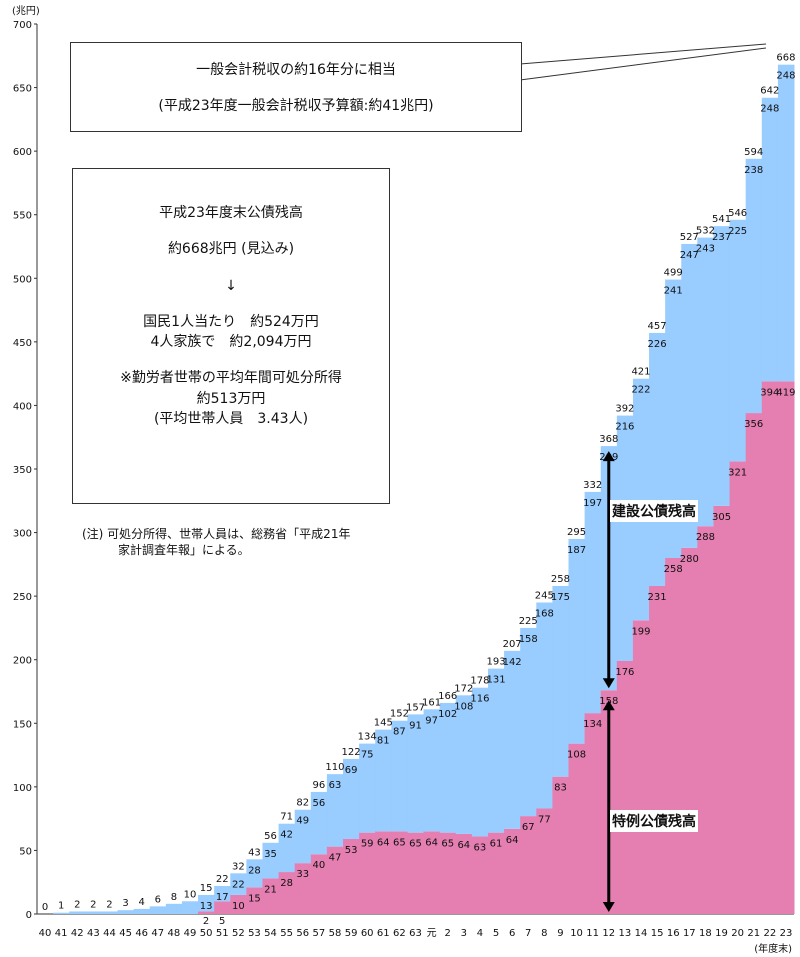  I want to click on special-value-label: 2, so click(206, 921).